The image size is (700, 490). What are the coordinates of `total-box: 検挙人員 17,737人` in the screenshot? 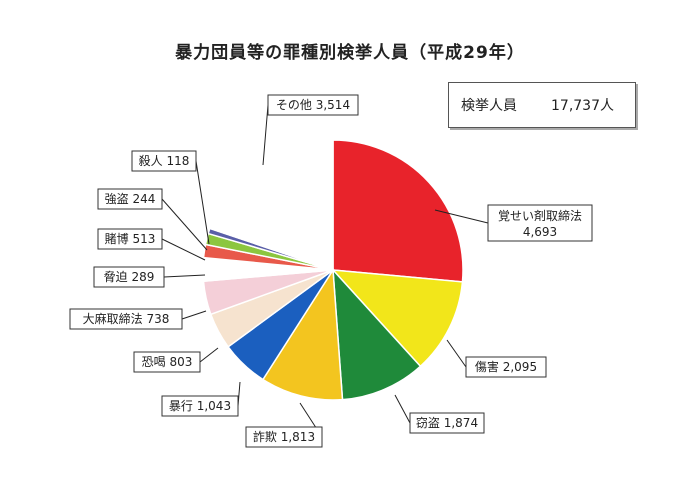 It's located at (542, 105).